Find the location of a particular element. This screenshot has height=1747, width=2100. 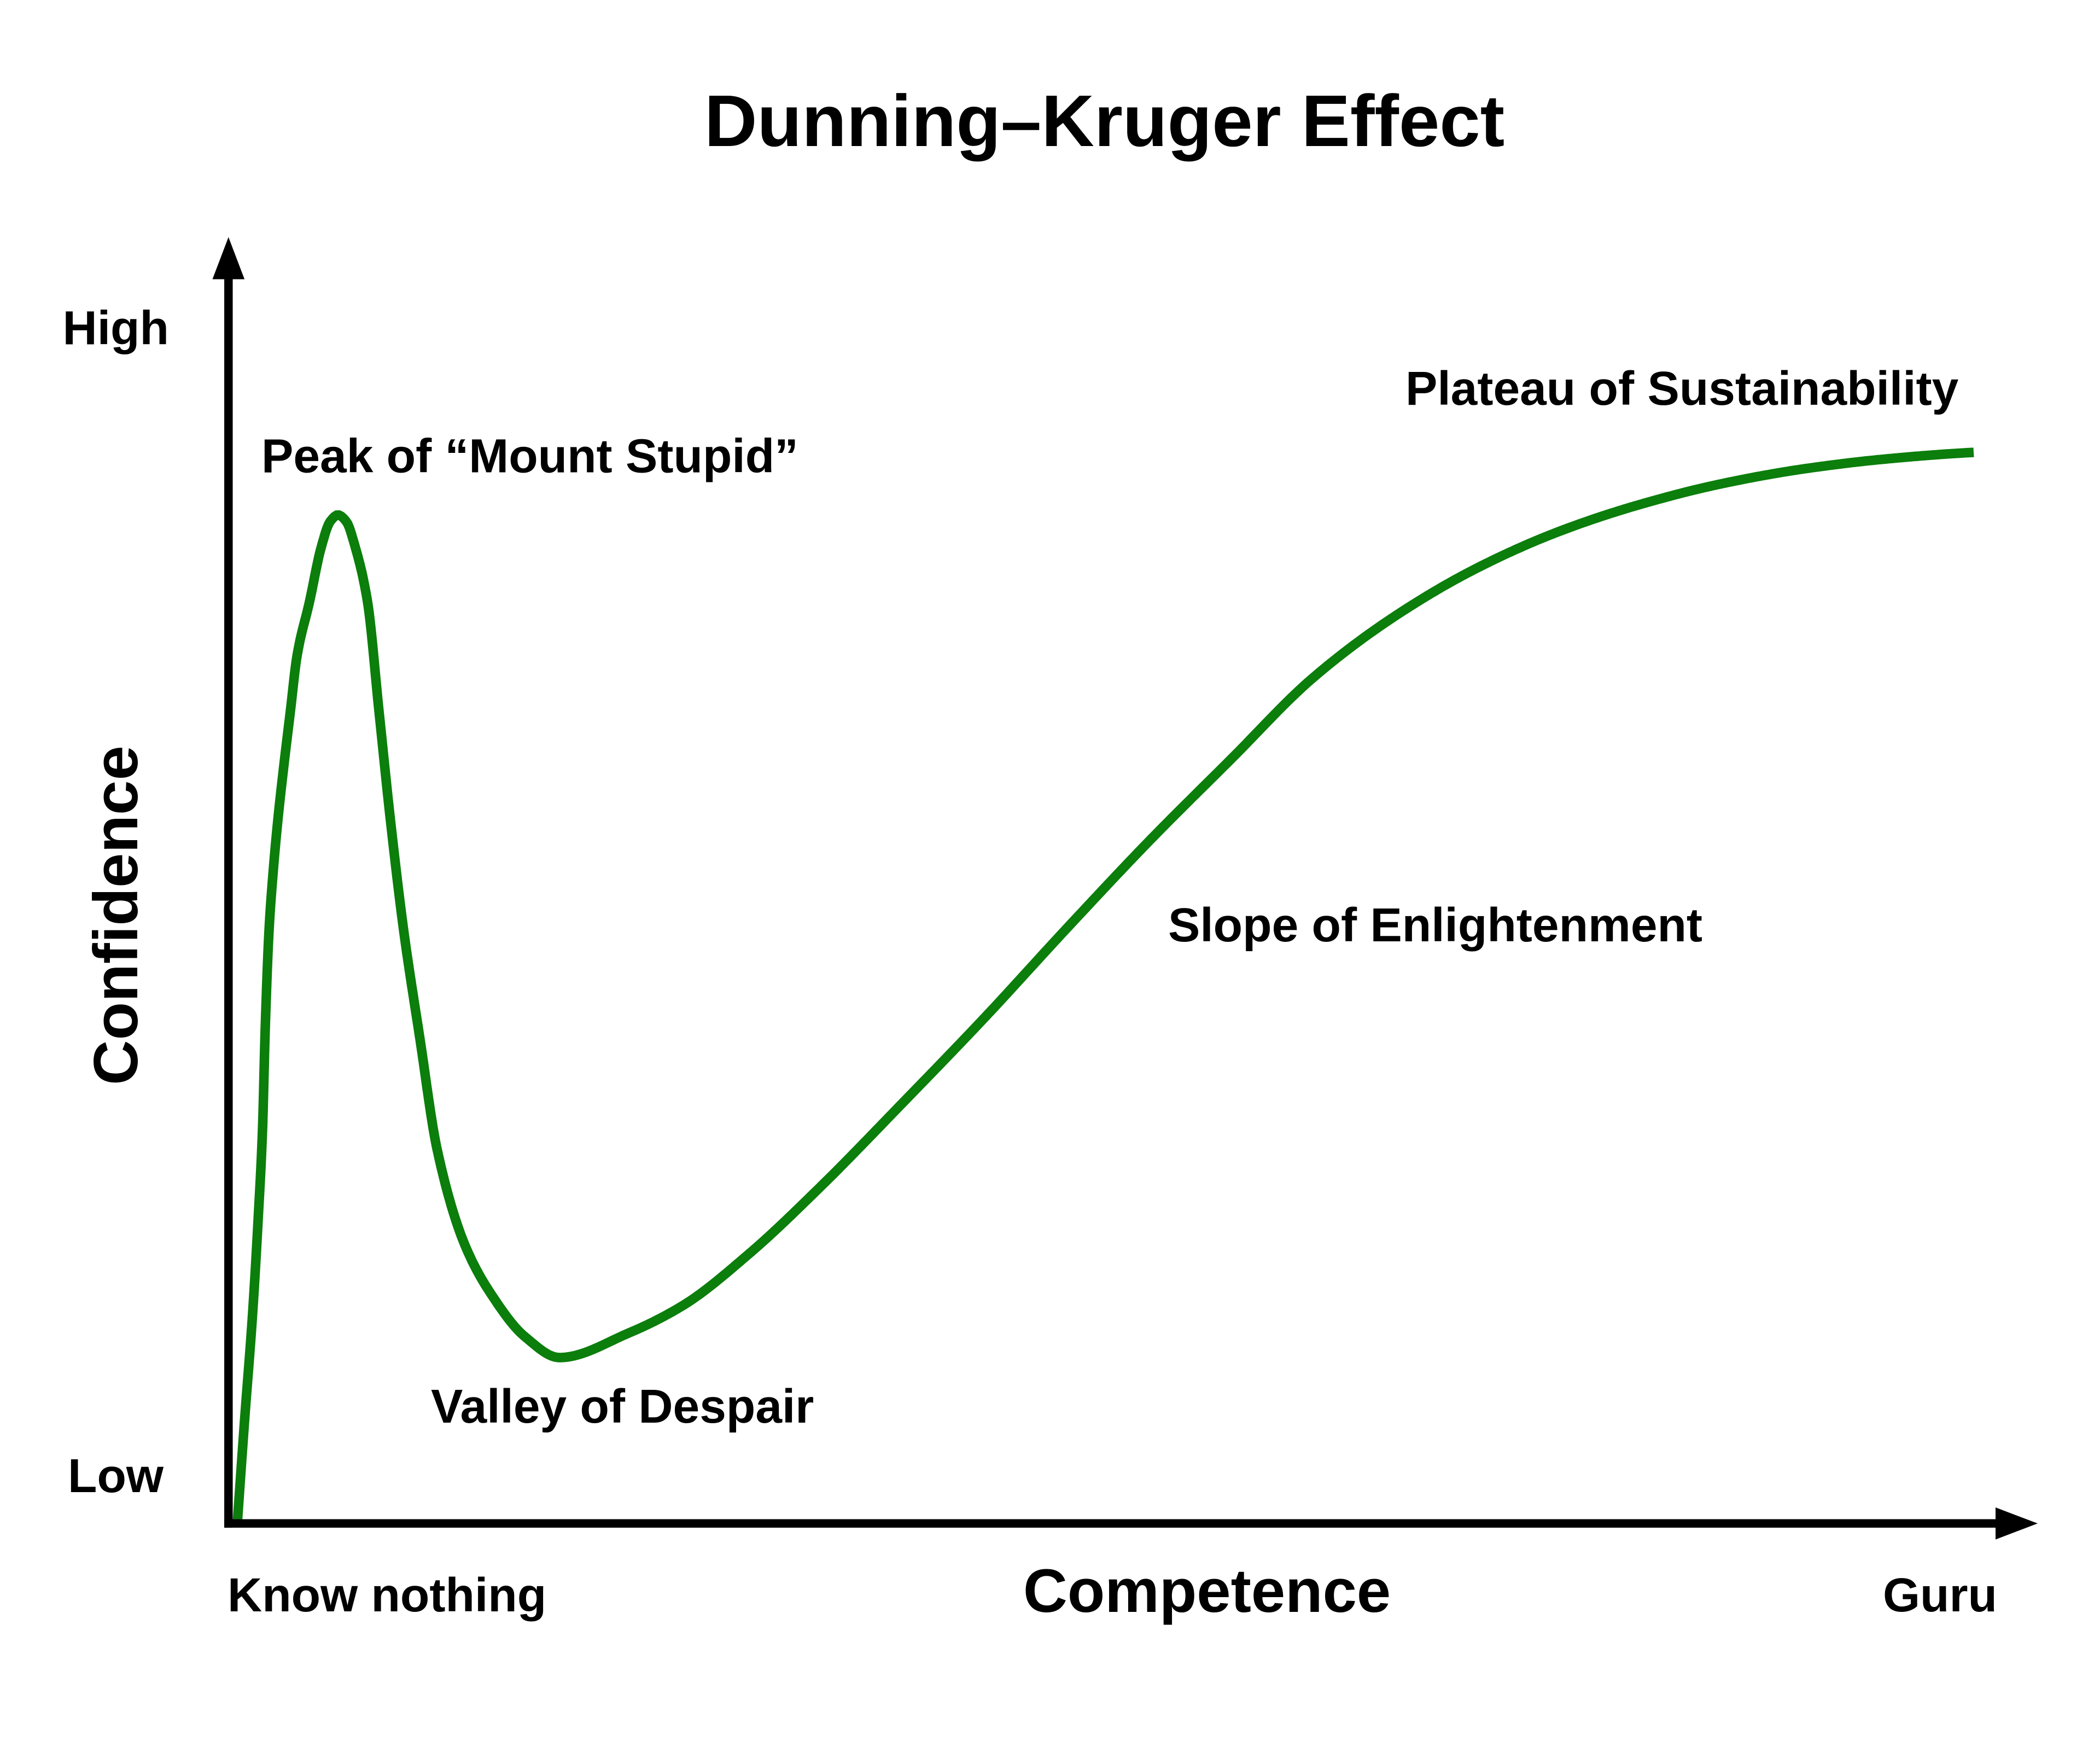

svg-text: Competence is located at coordinates (1207, 1591).